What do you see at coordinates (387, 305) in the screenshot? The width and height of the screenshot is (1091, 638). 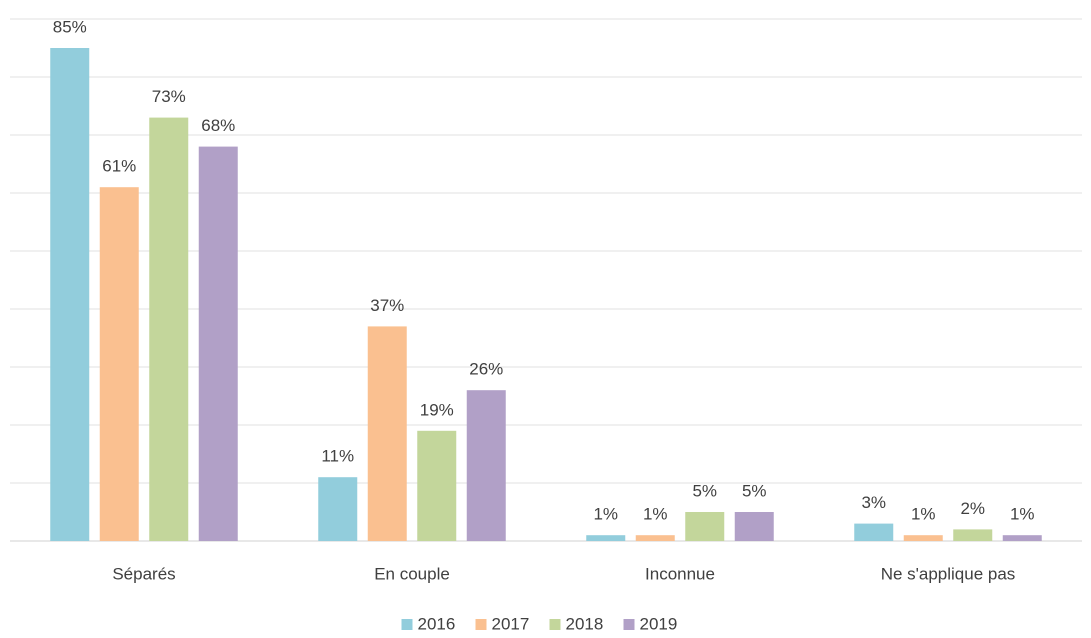 I see `data-label: 37%` at bounding box center [387, 305].